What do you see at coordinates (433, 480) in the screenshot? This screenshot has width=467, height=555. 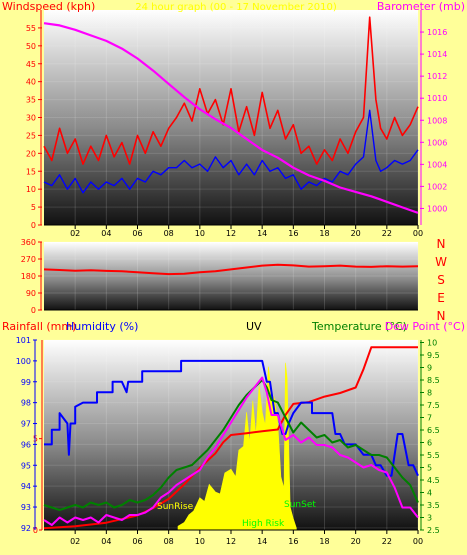 I see `temperature-y-tick-label-4.5: 4.5` at bounding box center [433, 480].